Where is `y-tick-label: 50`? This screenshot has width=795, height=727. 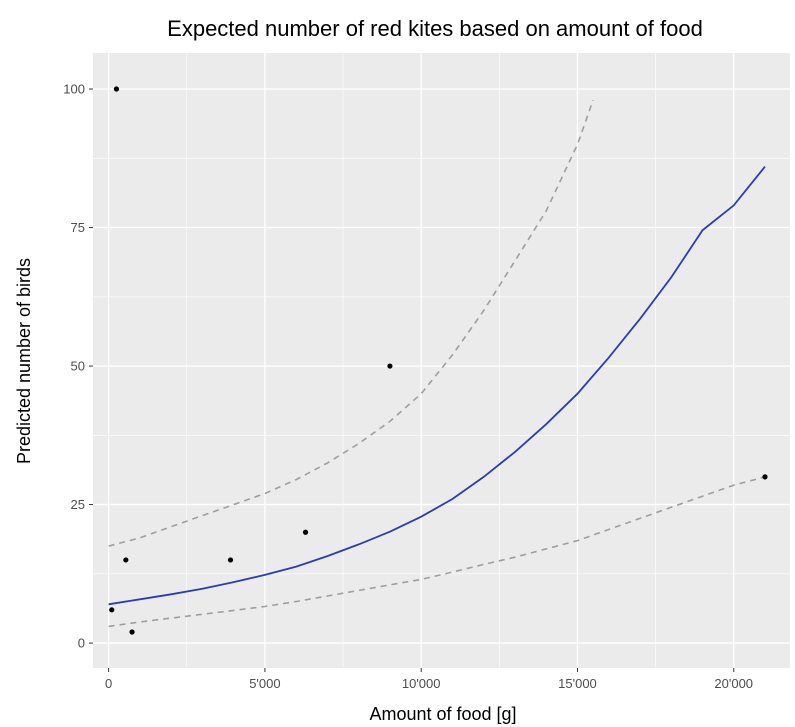
y-tick-label: 50 is located at coordinates (78, 366).